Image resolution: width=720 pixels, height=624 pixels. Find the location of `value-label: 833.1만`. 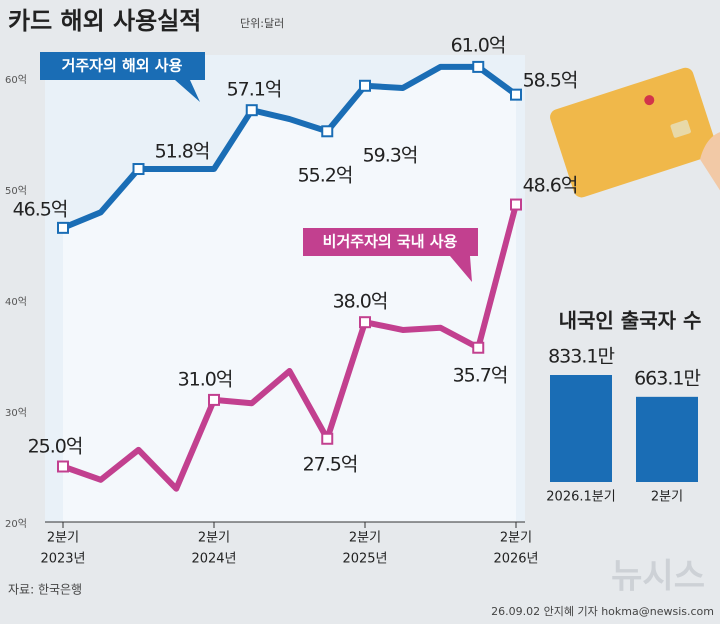

value-label: 833.1만 is located at coordinates (581, 357).